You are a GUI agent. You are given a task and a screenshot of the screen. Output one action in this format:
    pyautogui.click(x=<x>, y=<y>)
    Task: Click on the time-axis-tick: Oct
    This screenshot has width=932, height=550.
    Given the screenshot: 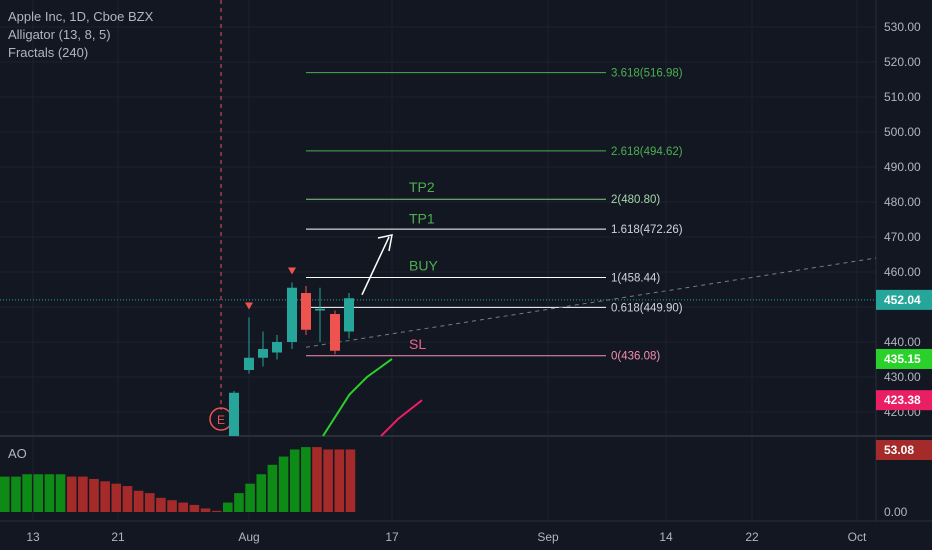 What is the action you would take?
    pyautogui.click(x=857, y=537)
    